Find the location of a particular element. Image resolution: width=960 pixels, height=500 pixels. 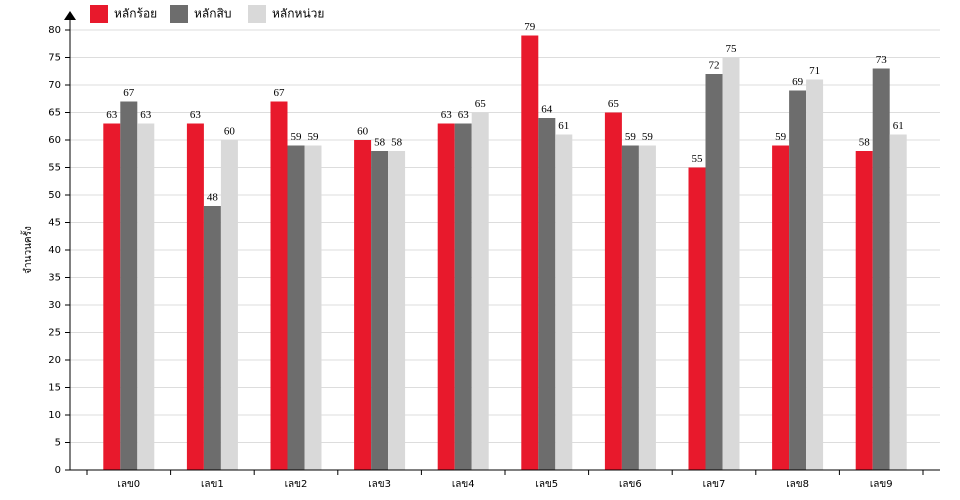

y-tick-label: 25 is located at coordinates (54, 333).